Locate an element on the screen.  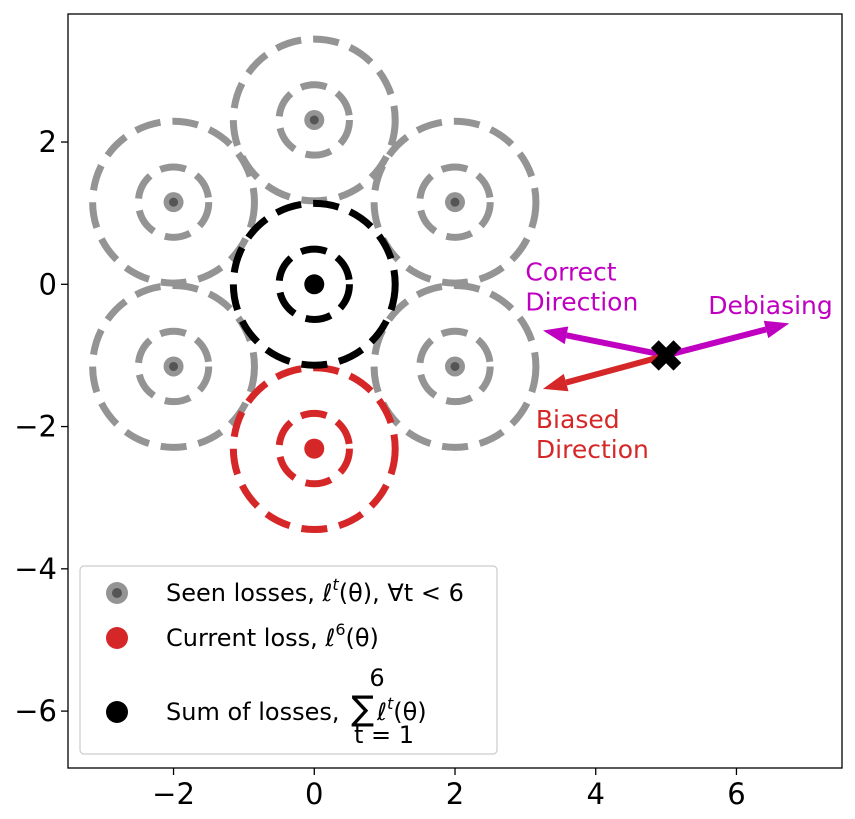
current-loss-center-point is located at coordinates (314, 448).